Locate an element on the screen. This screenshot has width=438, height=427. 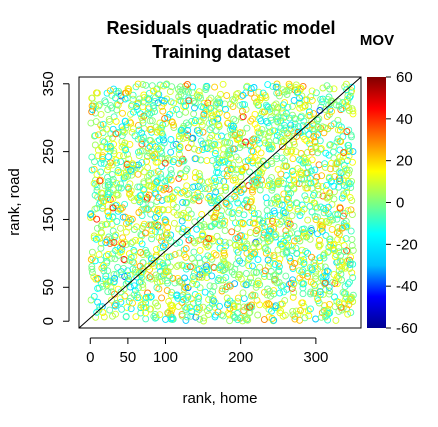
colorbar-ticks: -60 -40 -20 0 20 40 60 is located at coordinates (402, 203).